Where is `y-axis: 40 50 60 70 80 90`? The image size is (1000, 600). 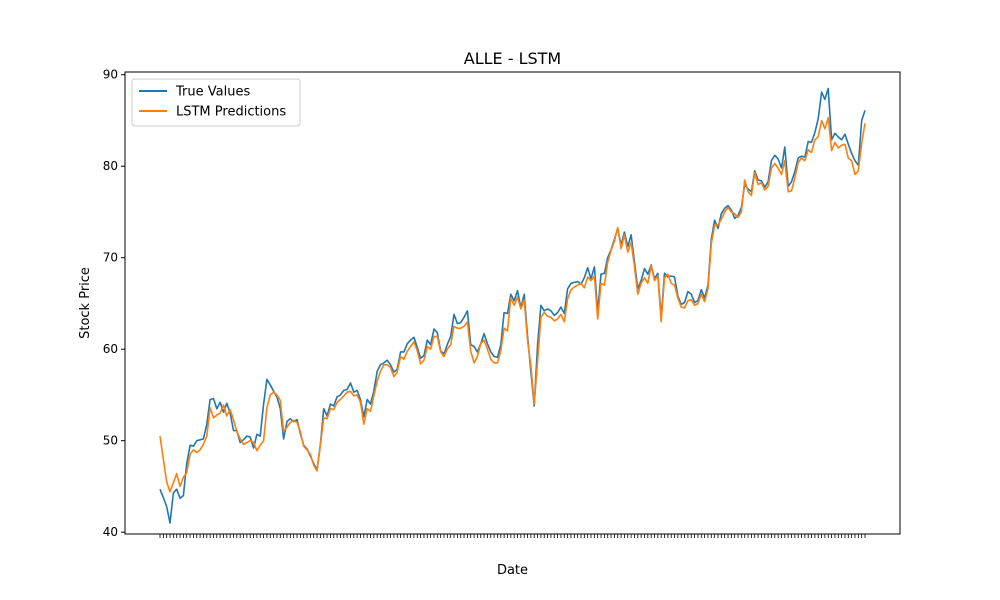 y-axis: 40 50 60 70 80 90 is located at coordinates (114, 303).